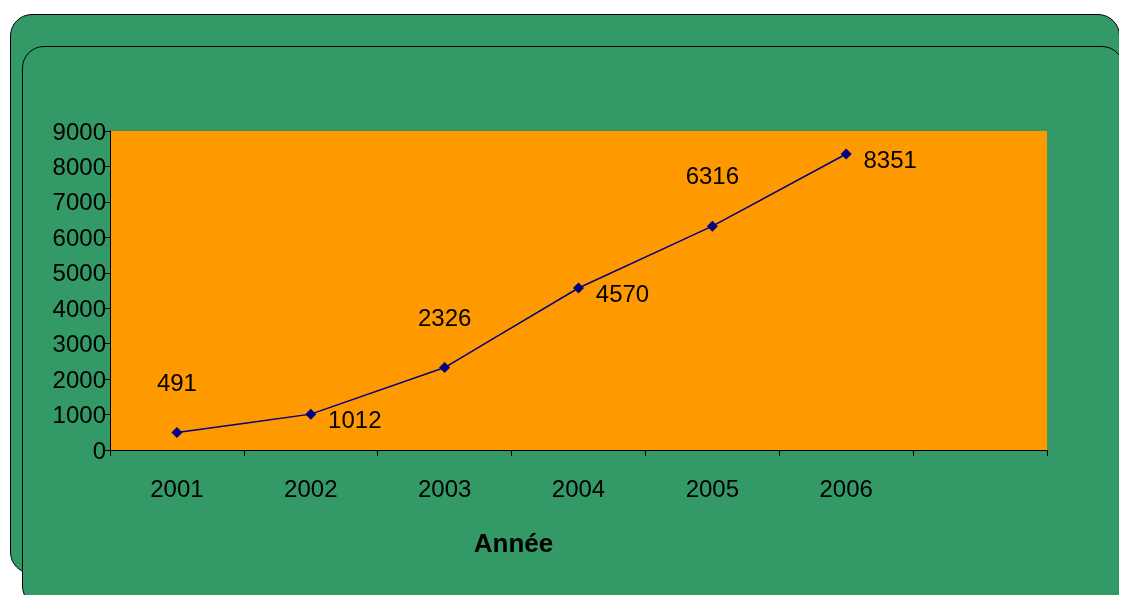  I want to click on data-label: 2326, so click(444, 317).